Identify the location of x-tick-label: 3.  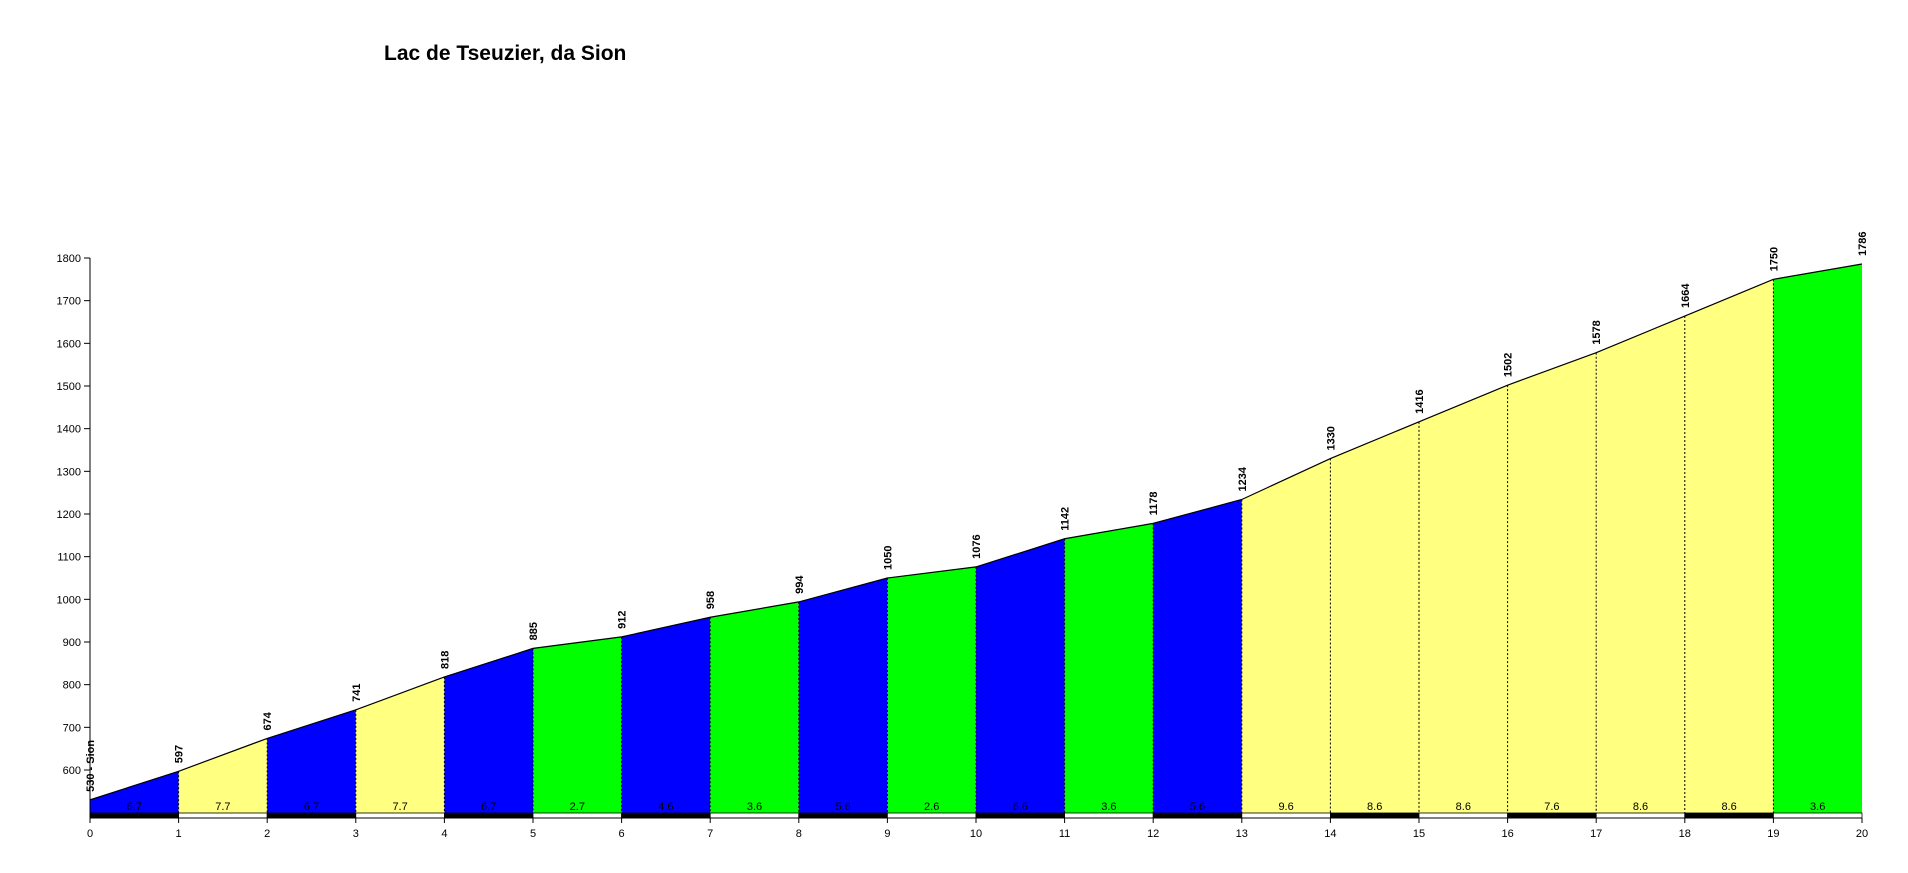
(356, 834).